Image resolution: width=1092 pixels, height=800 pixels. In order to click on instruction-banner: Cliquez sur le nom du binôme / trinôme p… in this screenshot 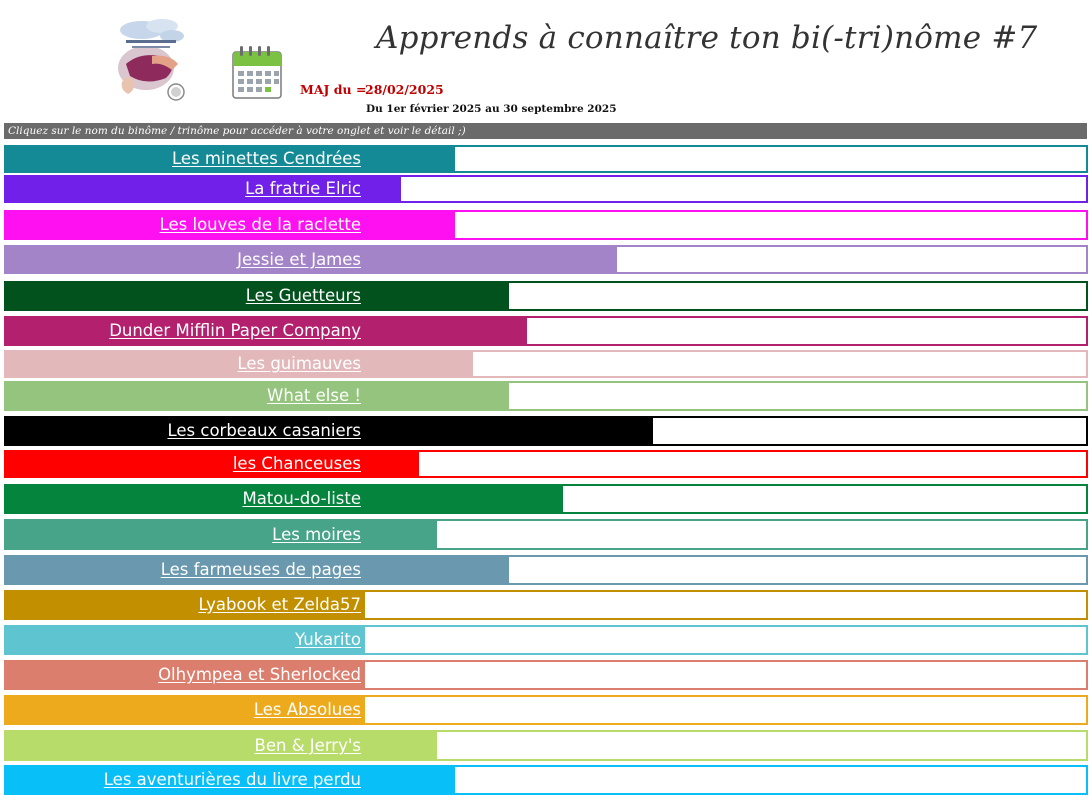, I will do `click(545, 131)`.